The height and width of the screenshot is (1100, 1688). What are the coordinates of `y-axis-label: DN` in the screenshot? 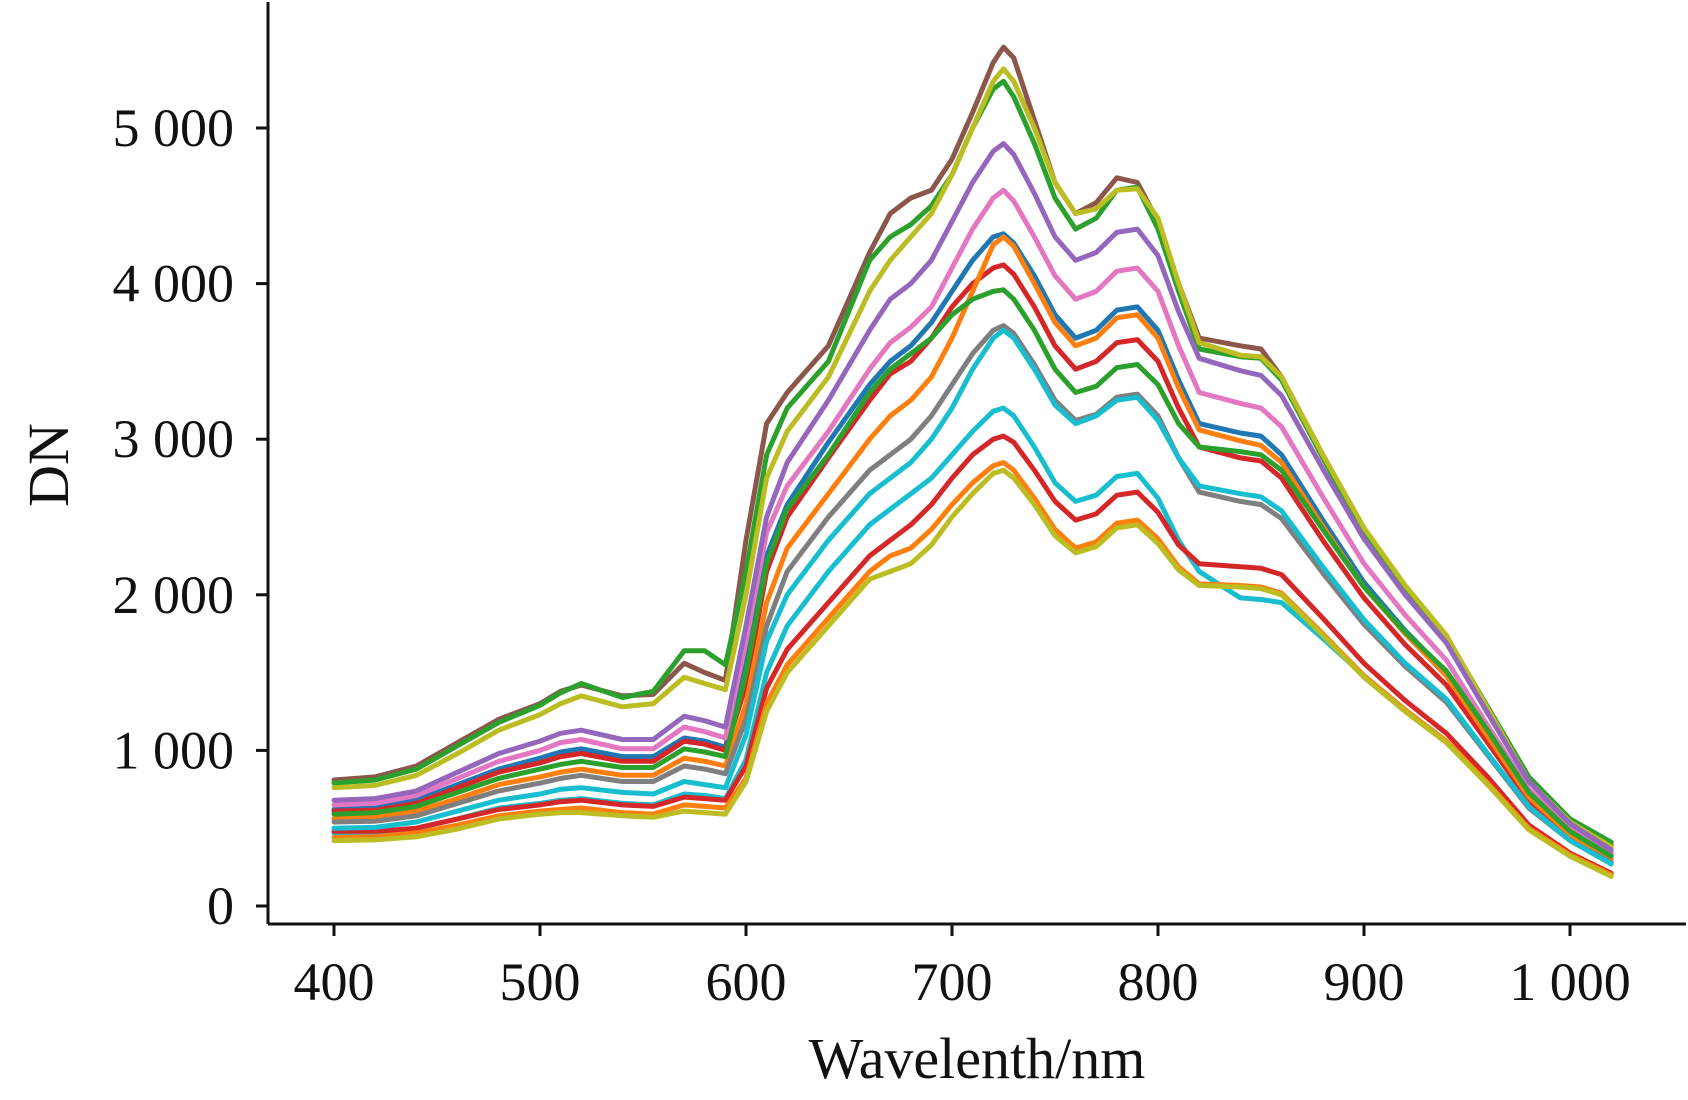 It's located at (48, 465).